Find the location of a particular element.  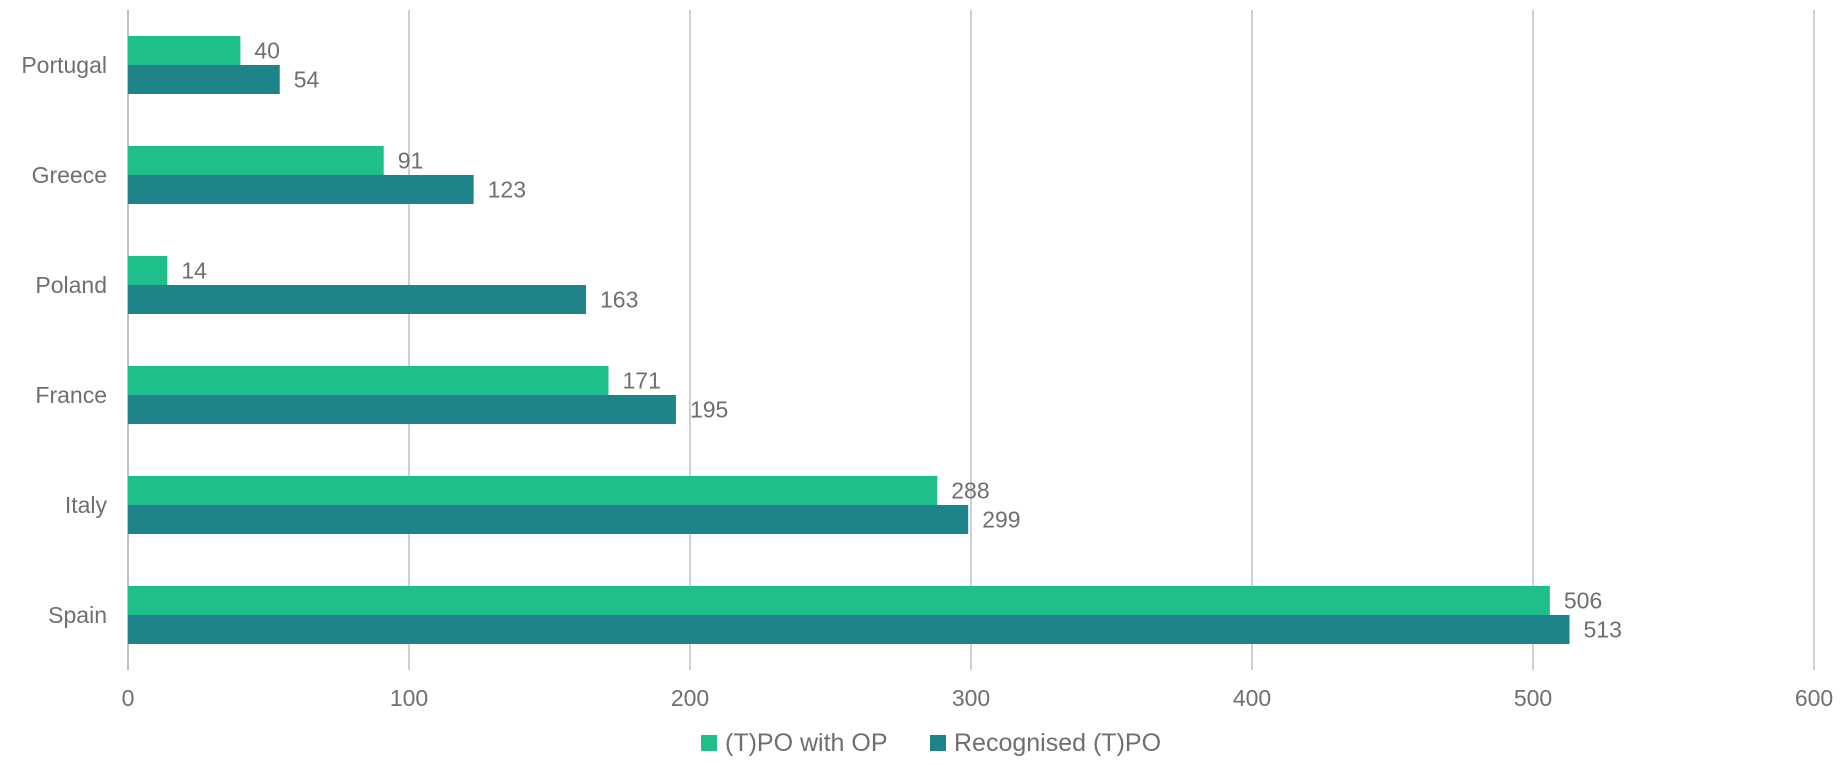

category-label: France is located at coordinates (71, 395).